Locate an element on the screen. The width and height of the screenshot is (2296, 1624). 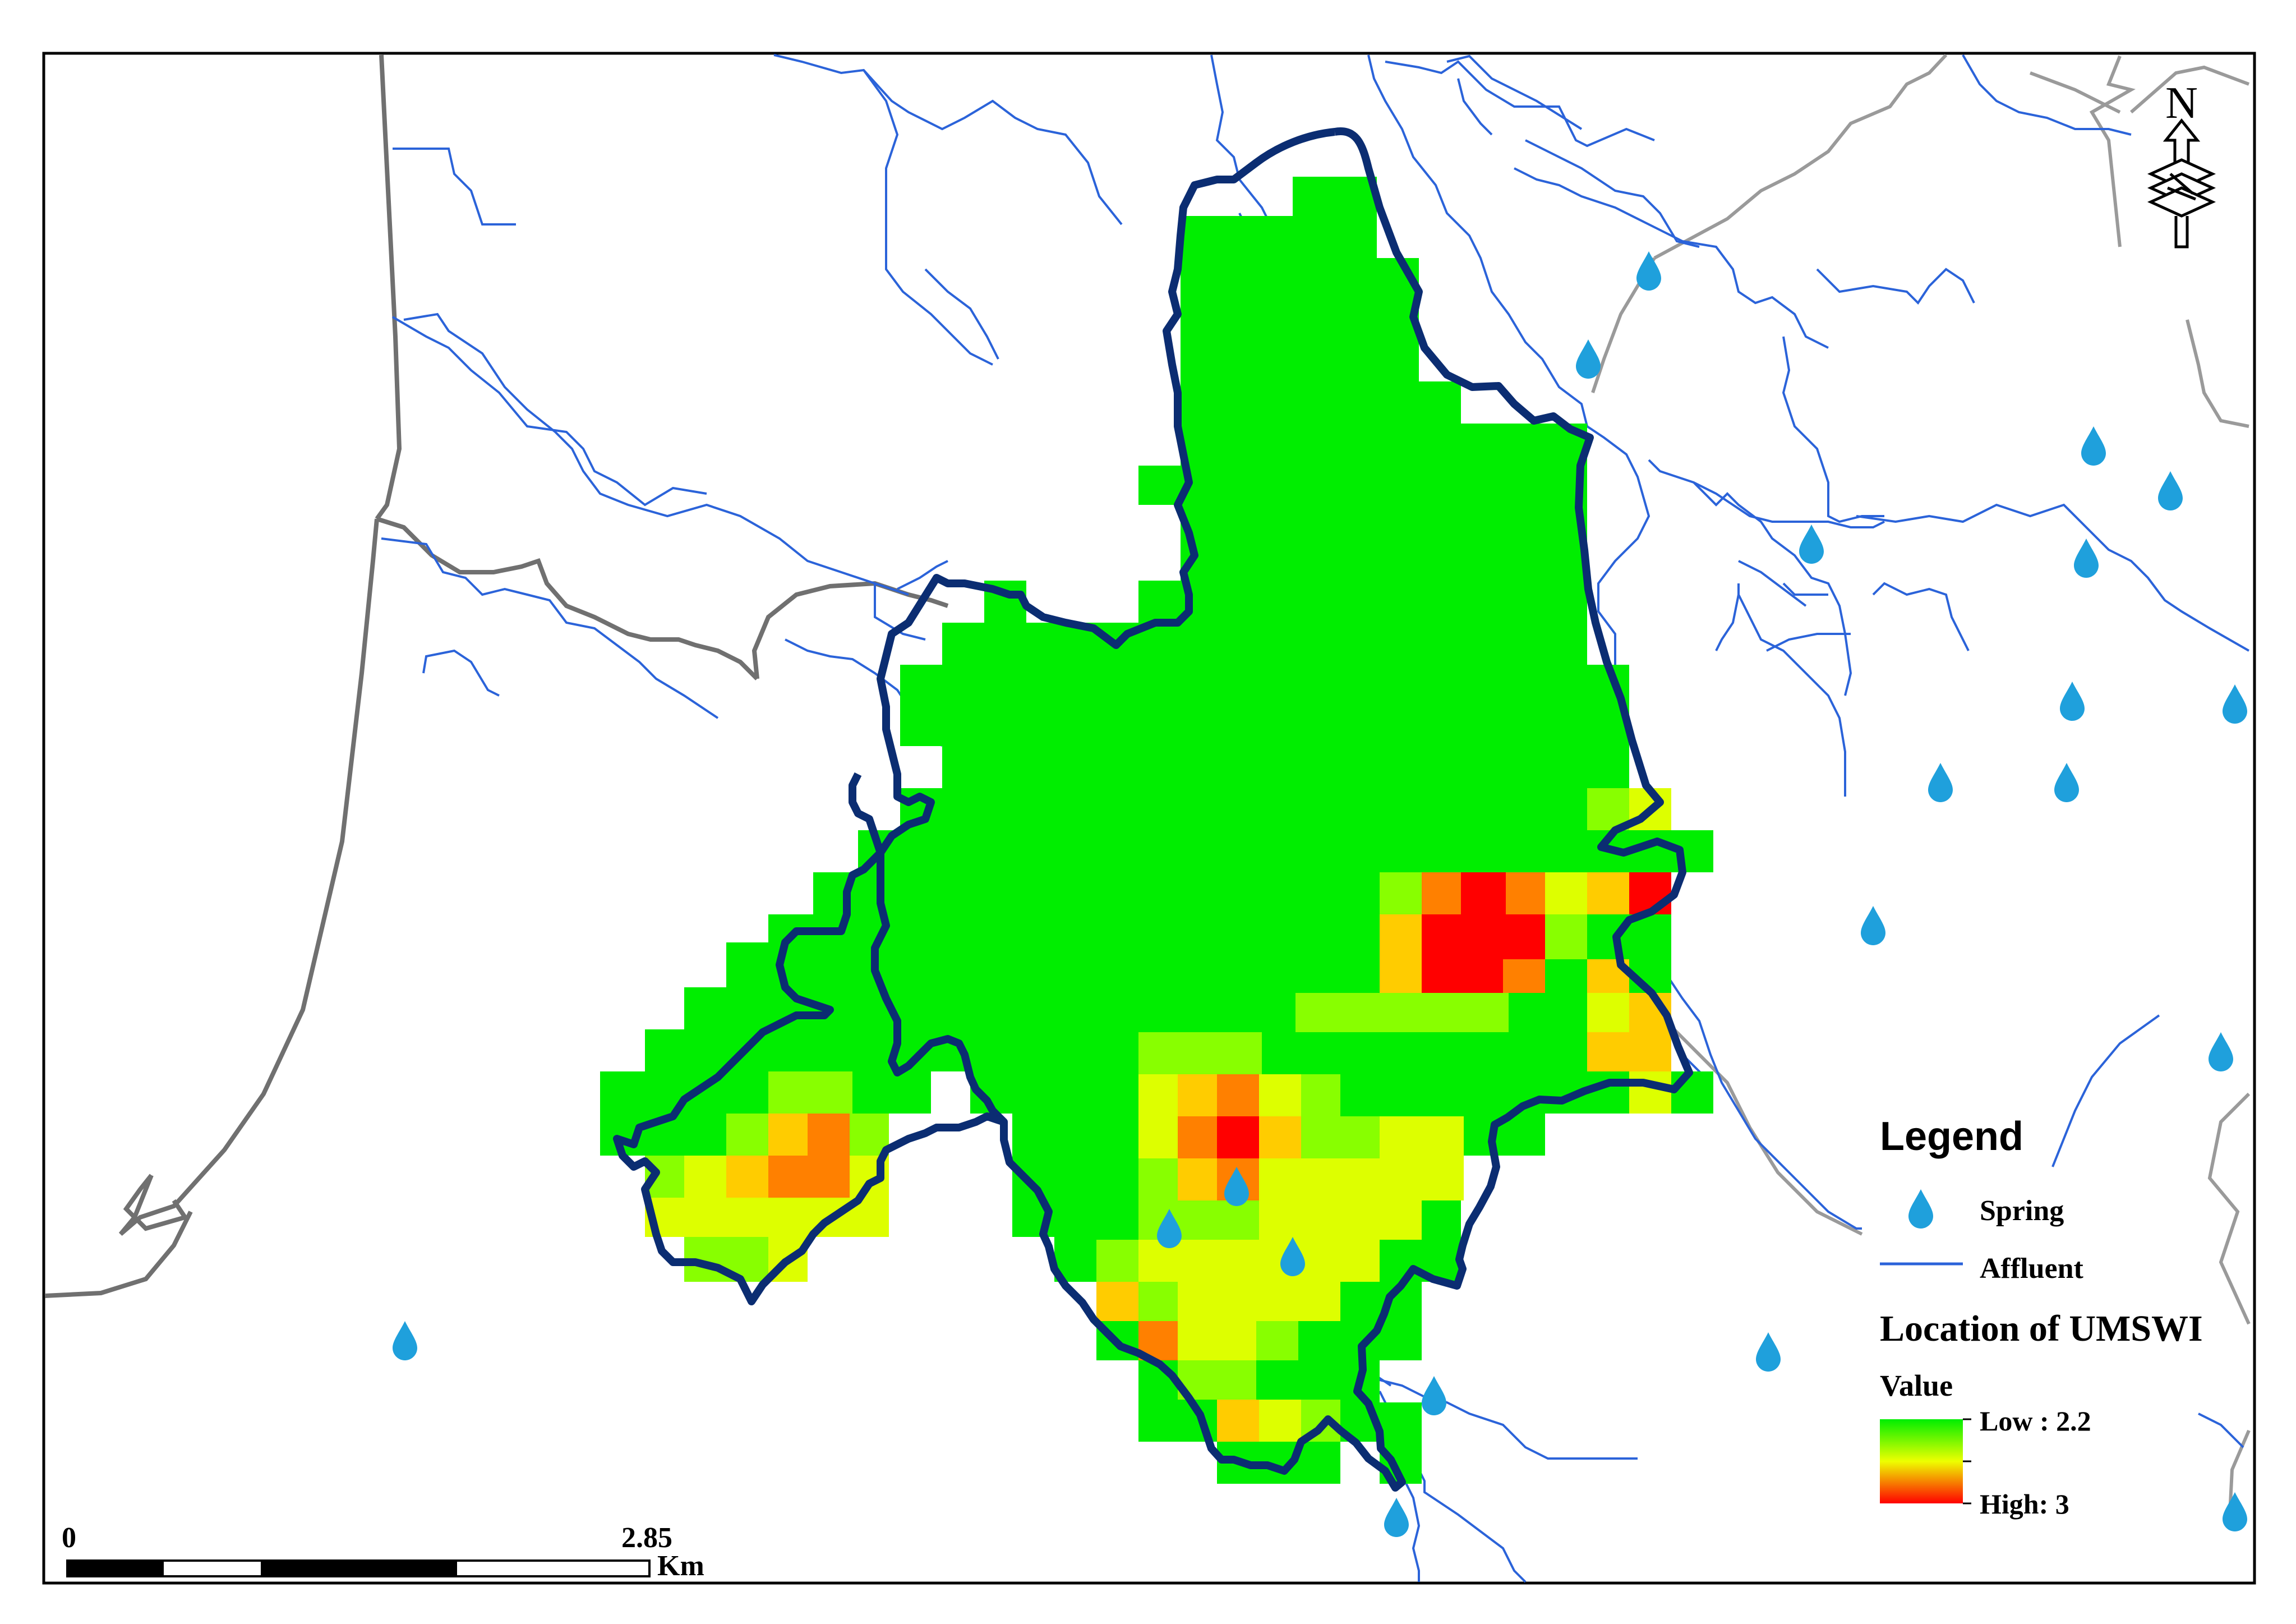
color-ramp is located at coordinates (1921, 1461).